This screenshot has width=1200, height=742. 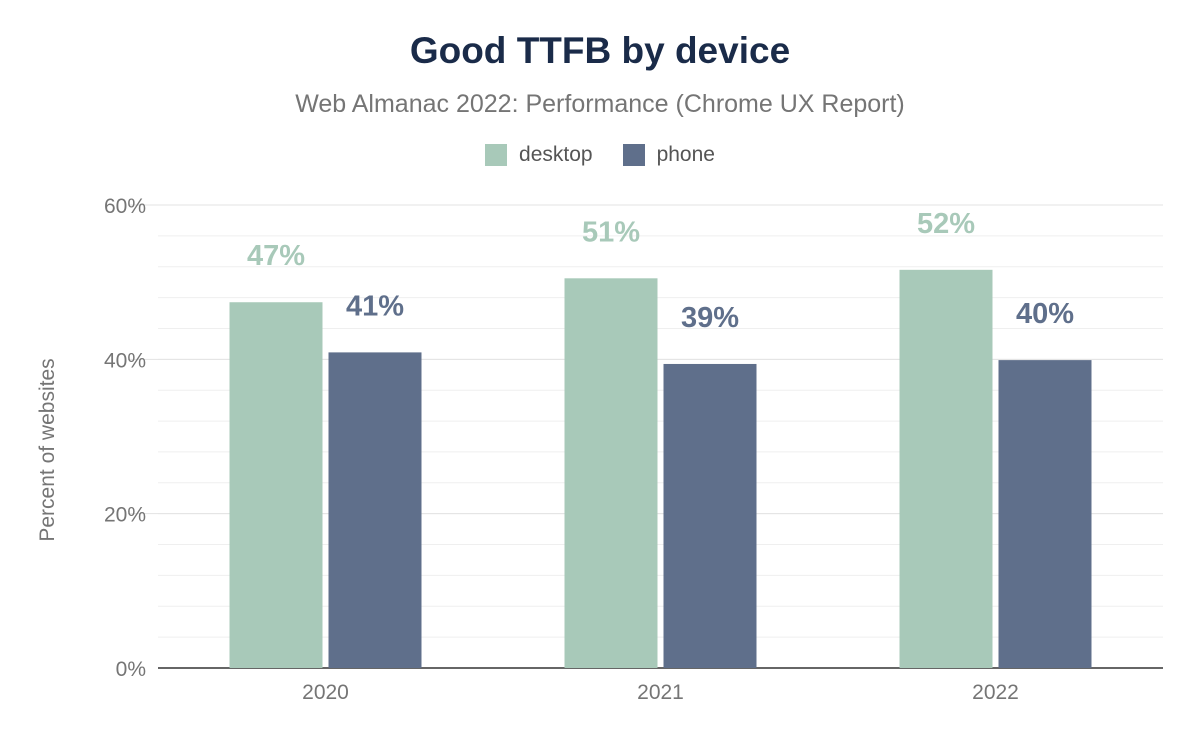 I want to click on x-tick-label: 2020, so click(x=325, y=692).